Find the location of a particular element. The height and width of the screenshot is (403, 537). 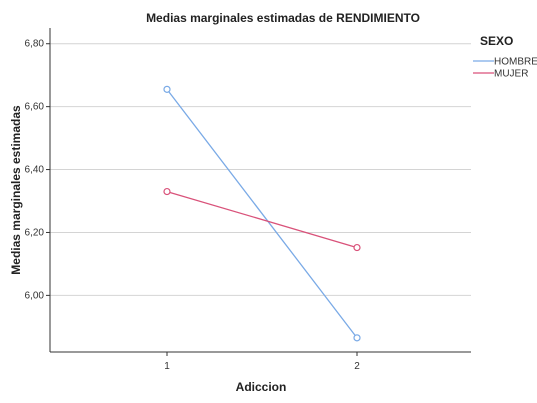

y-tick-label: 6,60 is located at coordinates (35, 107).